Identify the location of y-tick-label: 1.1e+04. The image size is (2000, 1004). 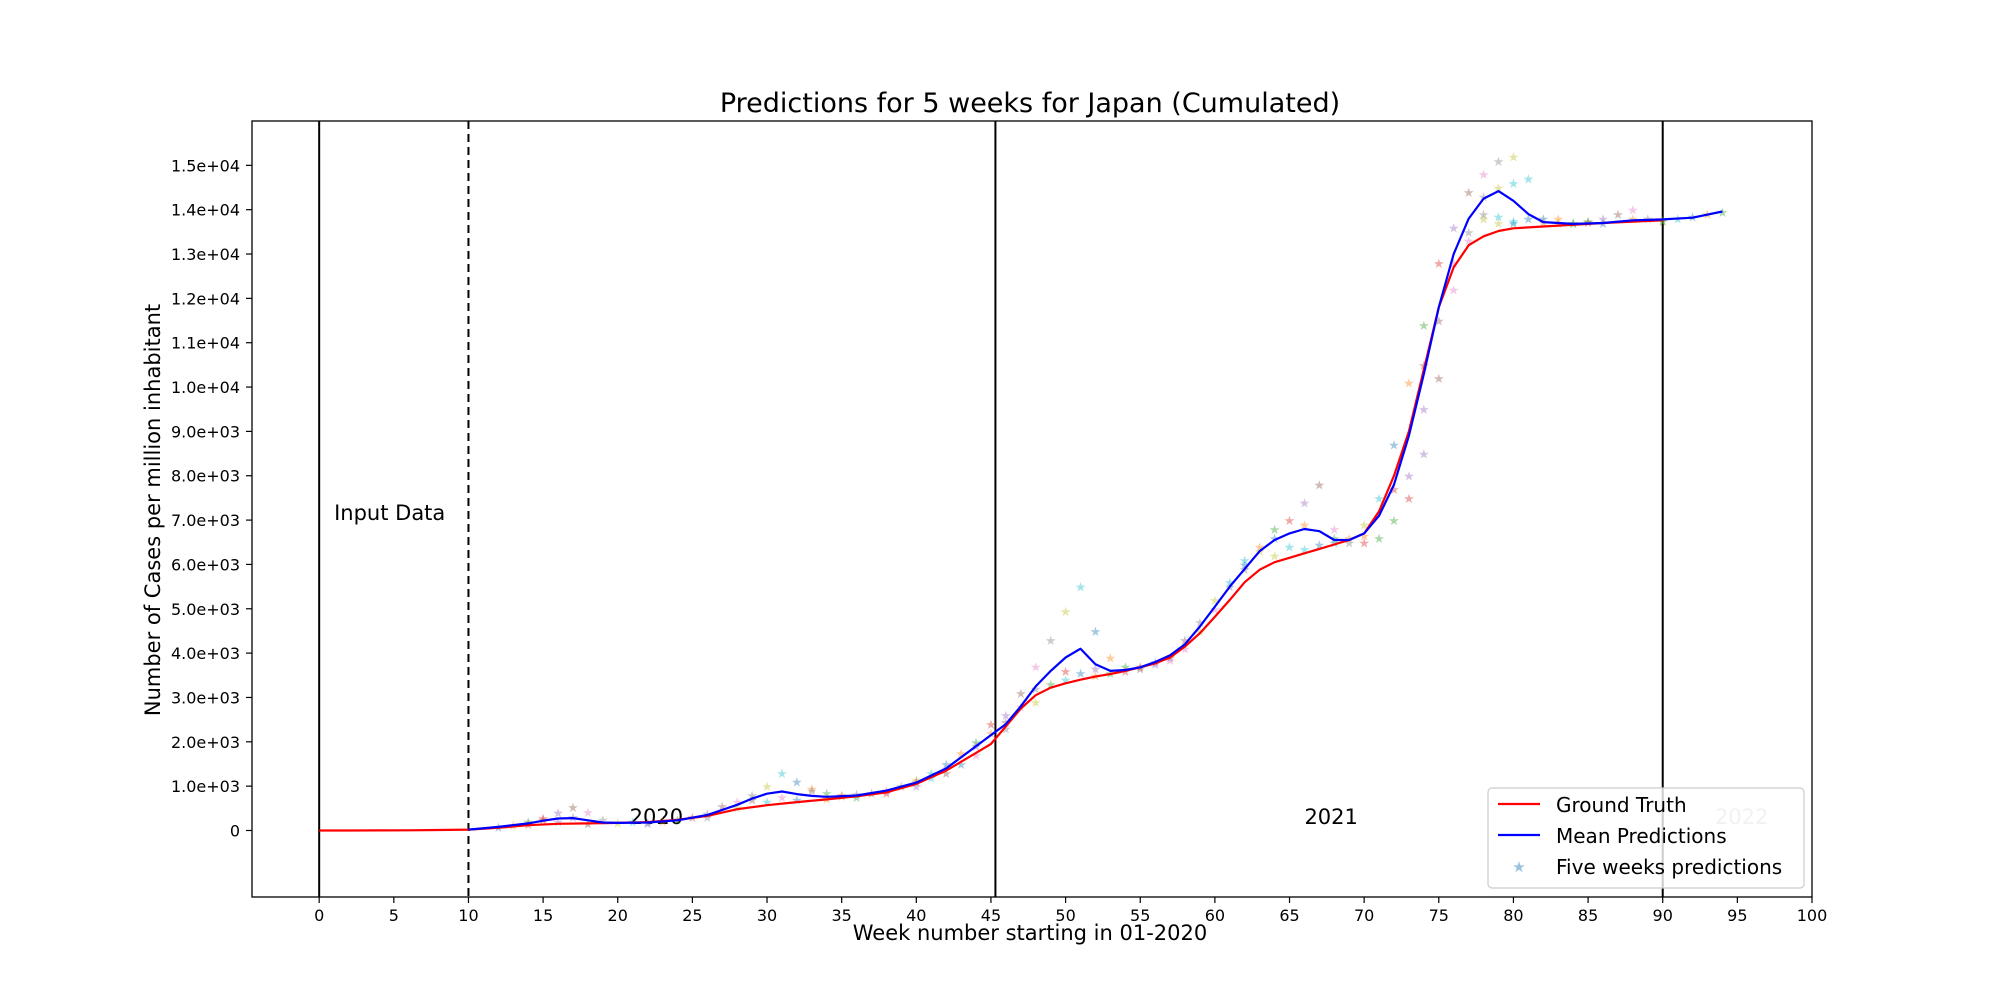
(205, 343).